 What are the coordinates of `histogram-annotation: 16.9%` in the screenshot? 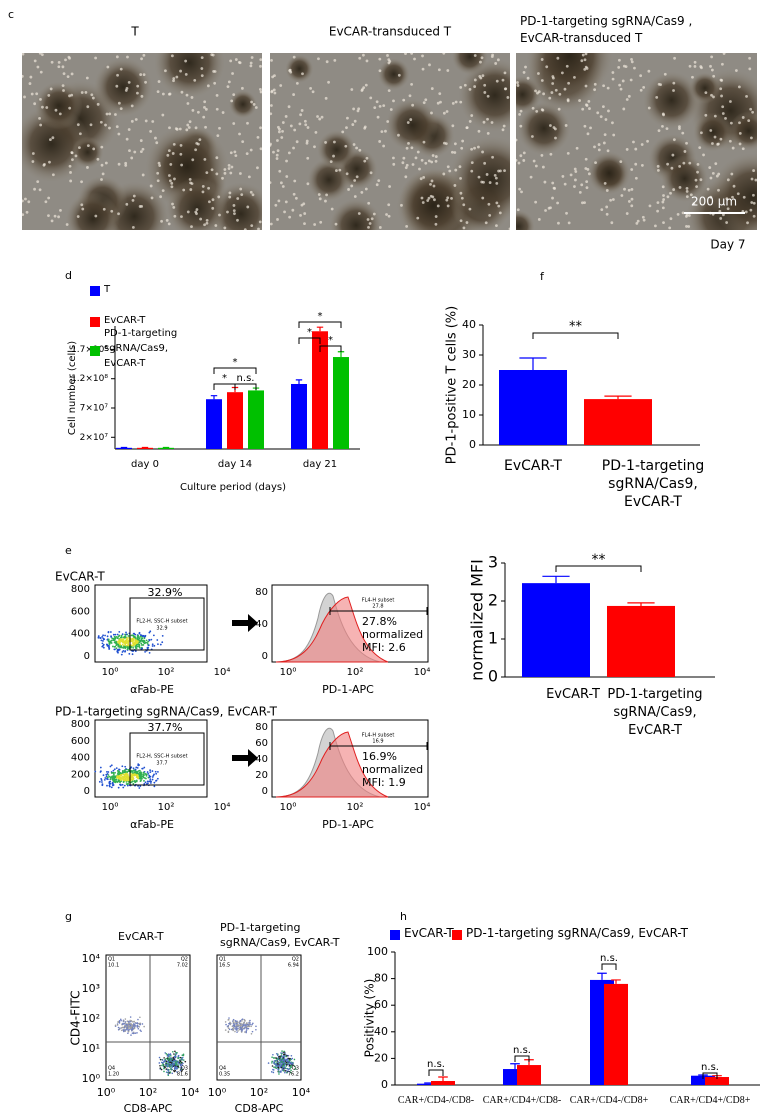 It's located at (379, 756).